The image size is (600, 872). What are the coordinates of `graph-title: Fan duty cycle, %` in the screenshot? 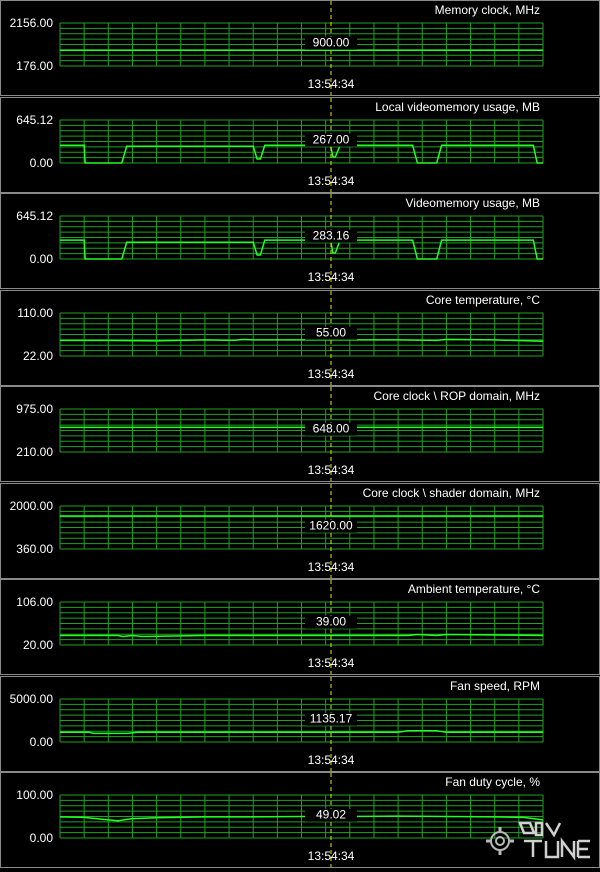 It's located at (492, 782).